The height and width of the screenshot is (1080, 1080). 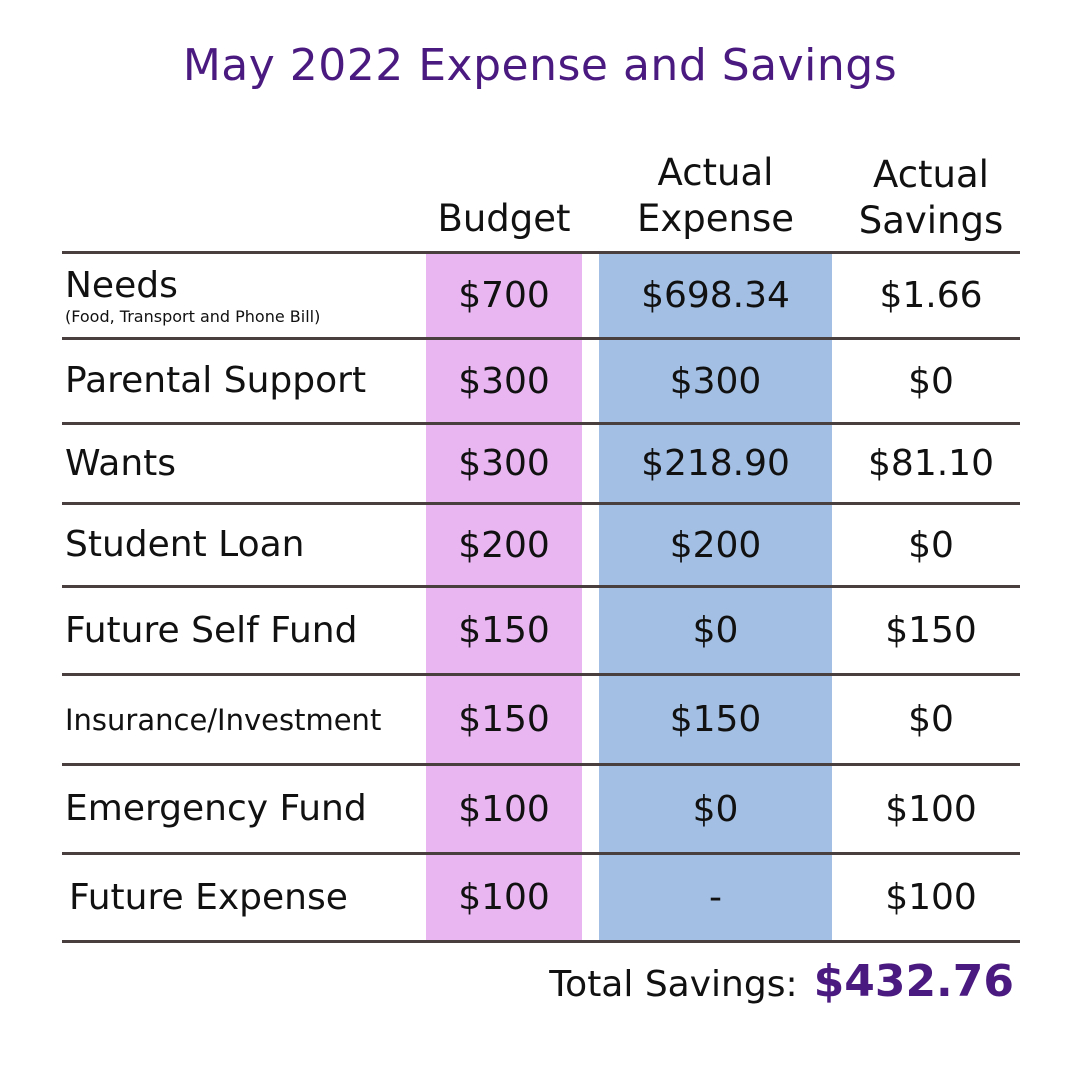 What do you see at coordinates (185, 544) in the screenshot?
I see `row-category: Student Loan` at bounding box center [185, 544].